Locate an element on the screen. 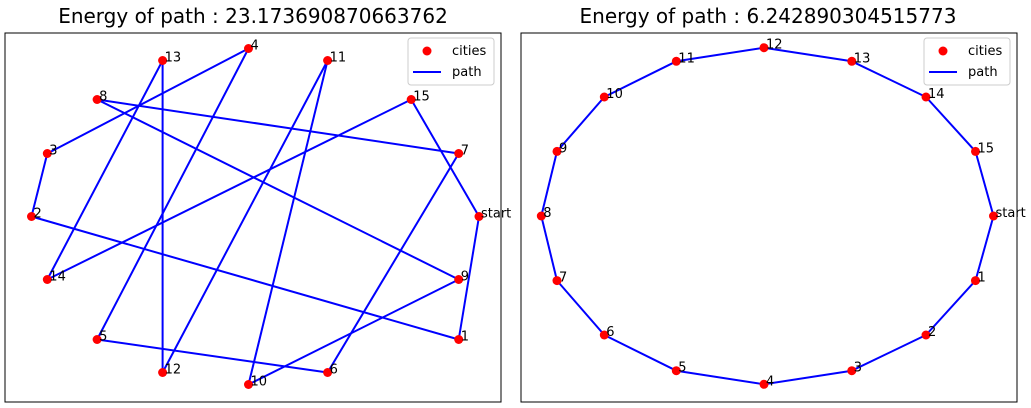 This screenshot has height=408, width=1031. chart-title: Energy of path : 6.242890304515773 is located at coordinates (768, 16).